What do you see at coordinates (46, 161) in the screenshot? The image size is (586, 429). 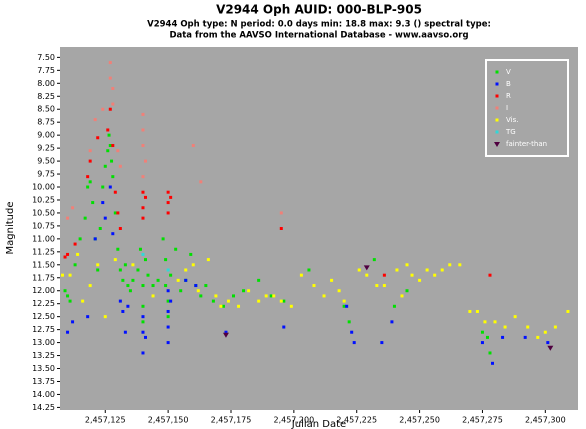 I see `y-tick-label: 9.50` at bounding box center [46, 161].